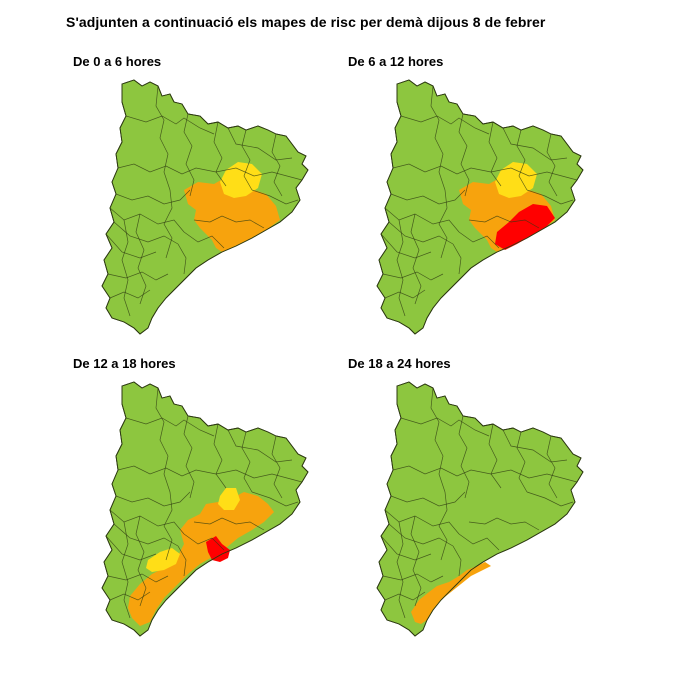 The height and width of the screenshot is (676, 679). I want to click on panel-label: De 12 a 18 hores, so click(124, 363).